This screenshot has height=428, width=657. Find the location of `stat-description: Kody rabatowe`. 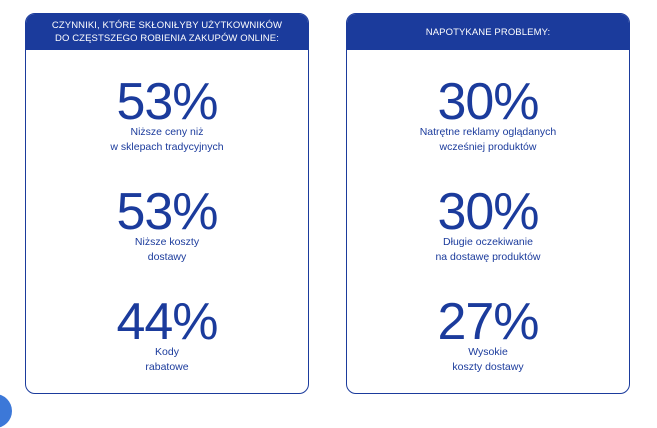

stat-description: Kody rabatowe is located at coordinates (167, 359).